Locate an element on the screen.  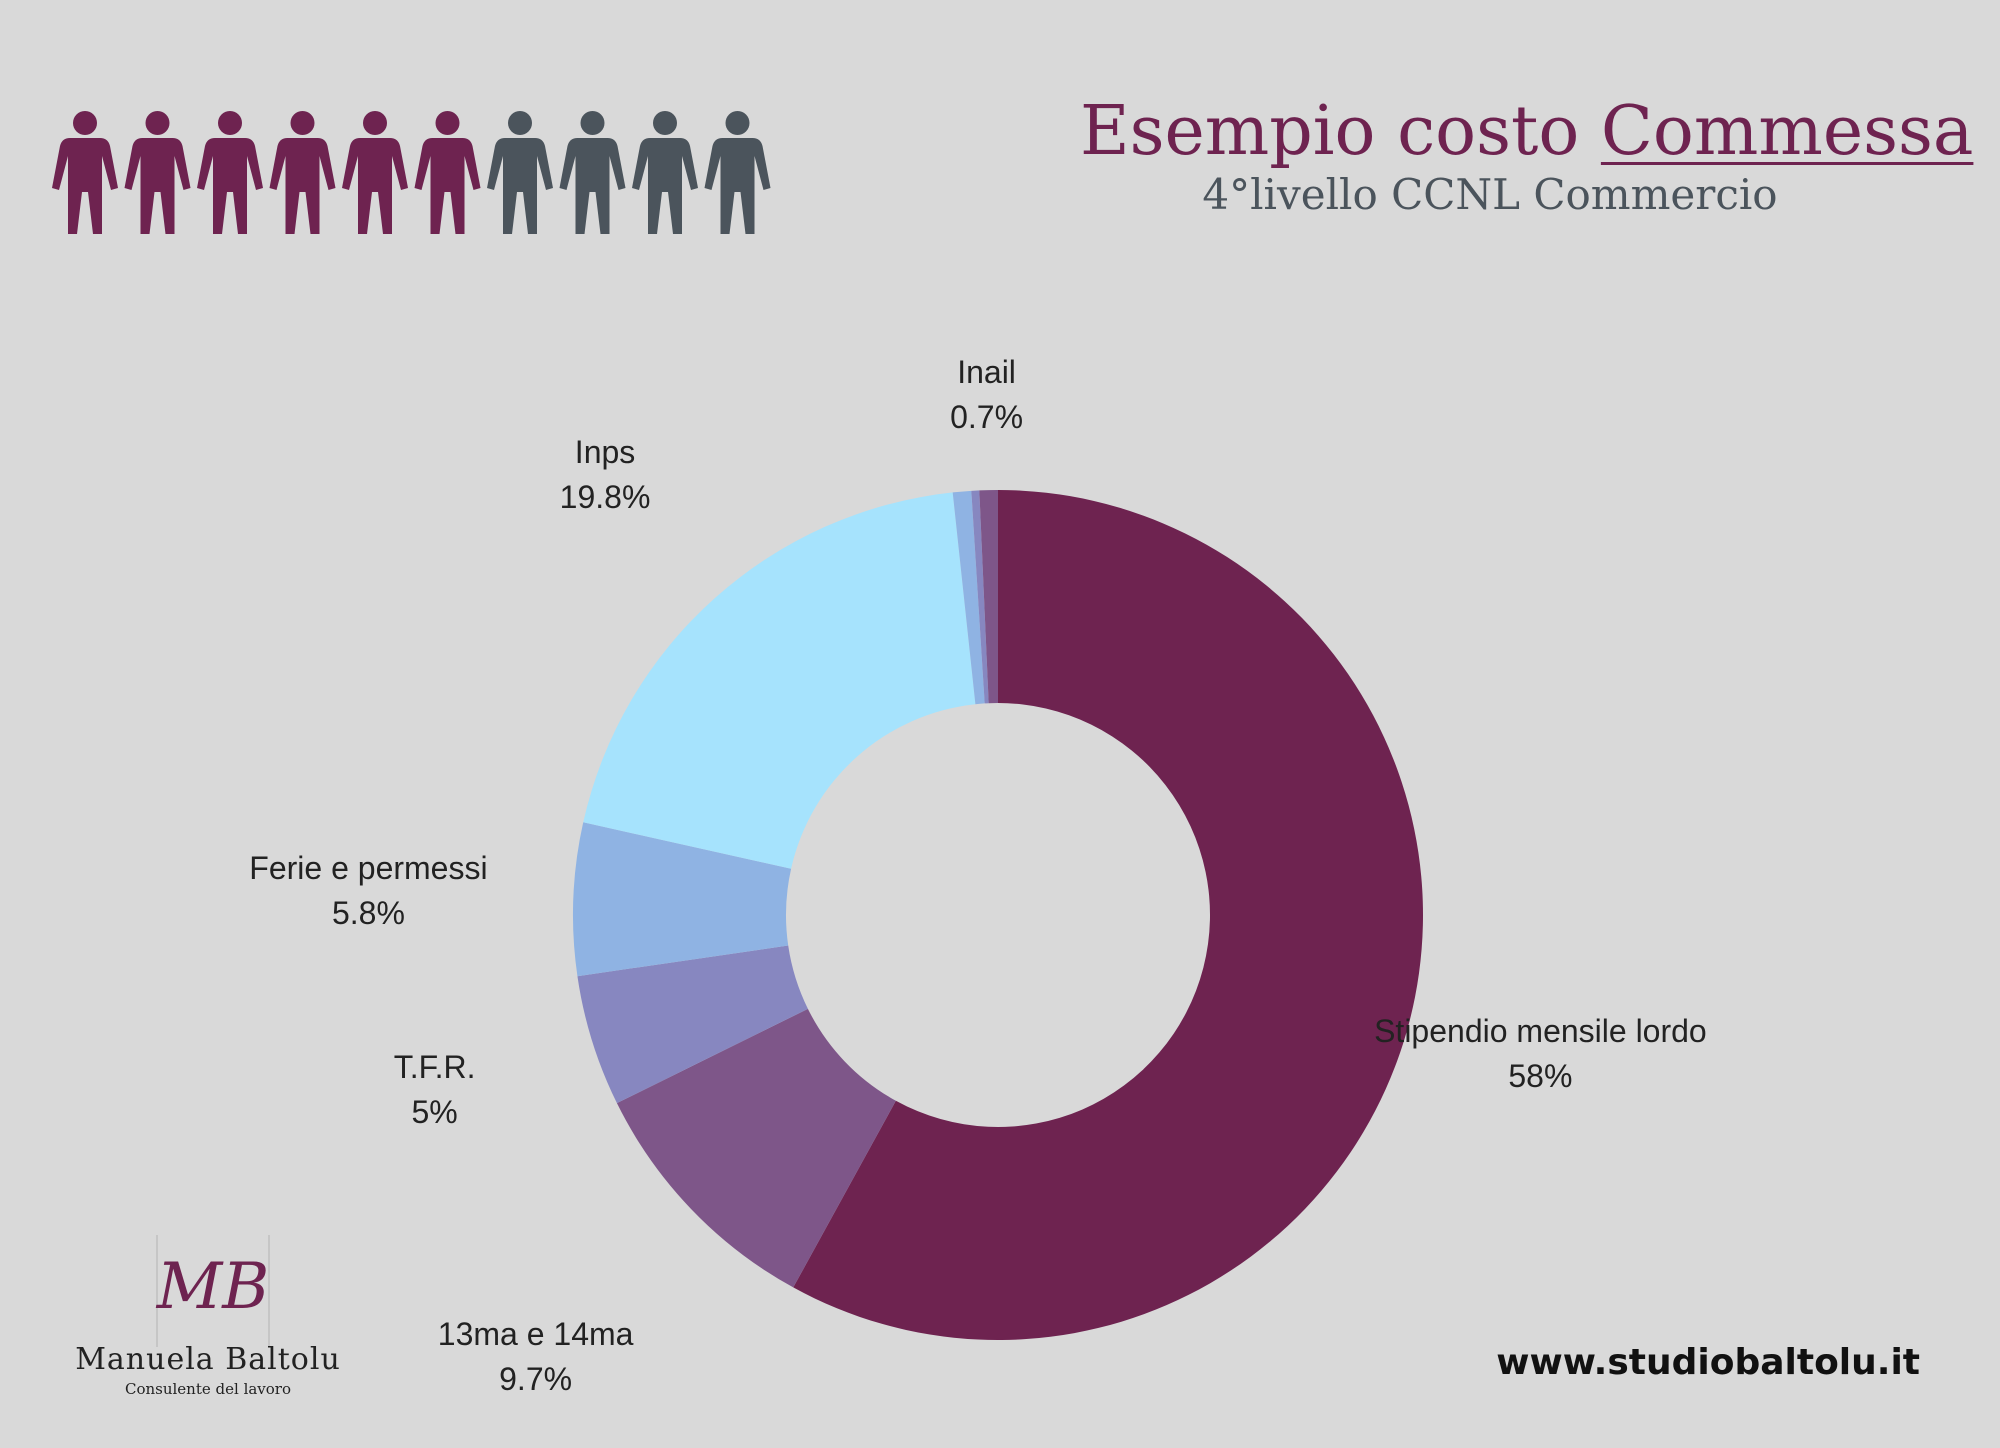
logo-name: Manuela Baltolu is located at coordinates (208, 1359).